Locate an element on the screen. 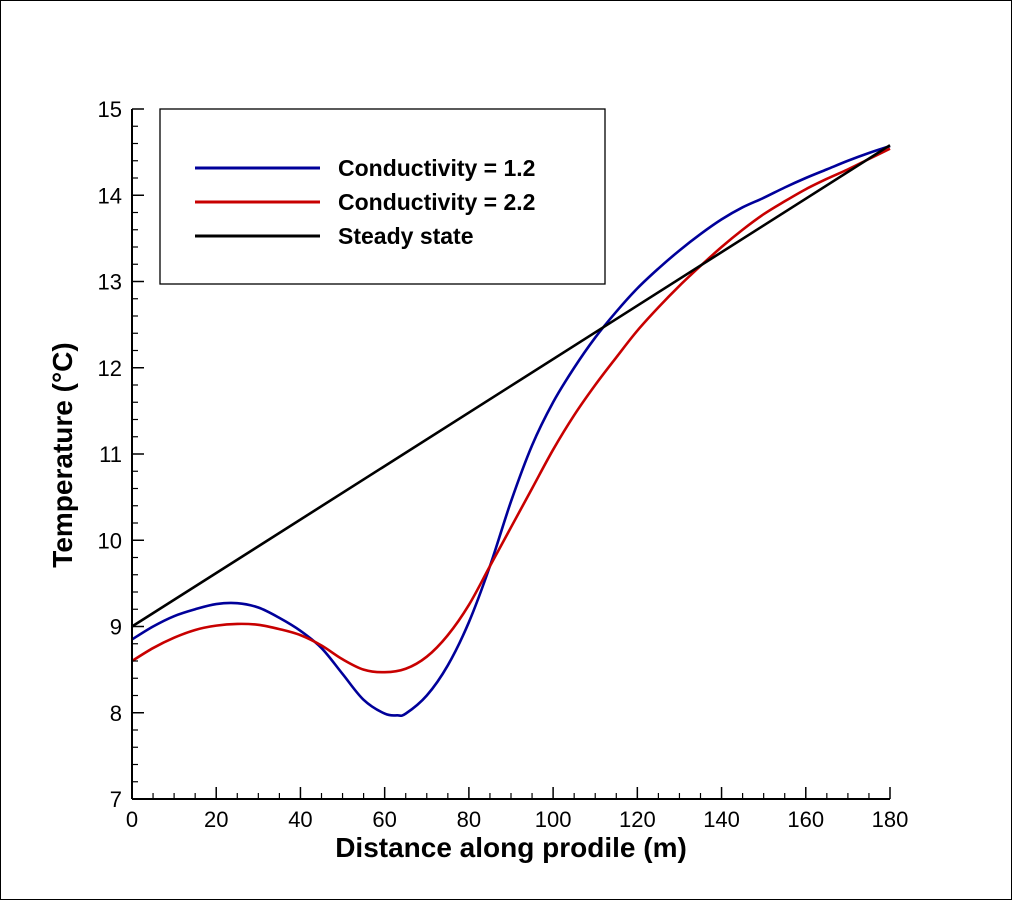 The height and width of the screenshot is (900, 1012). y-tick-label: 15 is located at coordinates (110, 109).